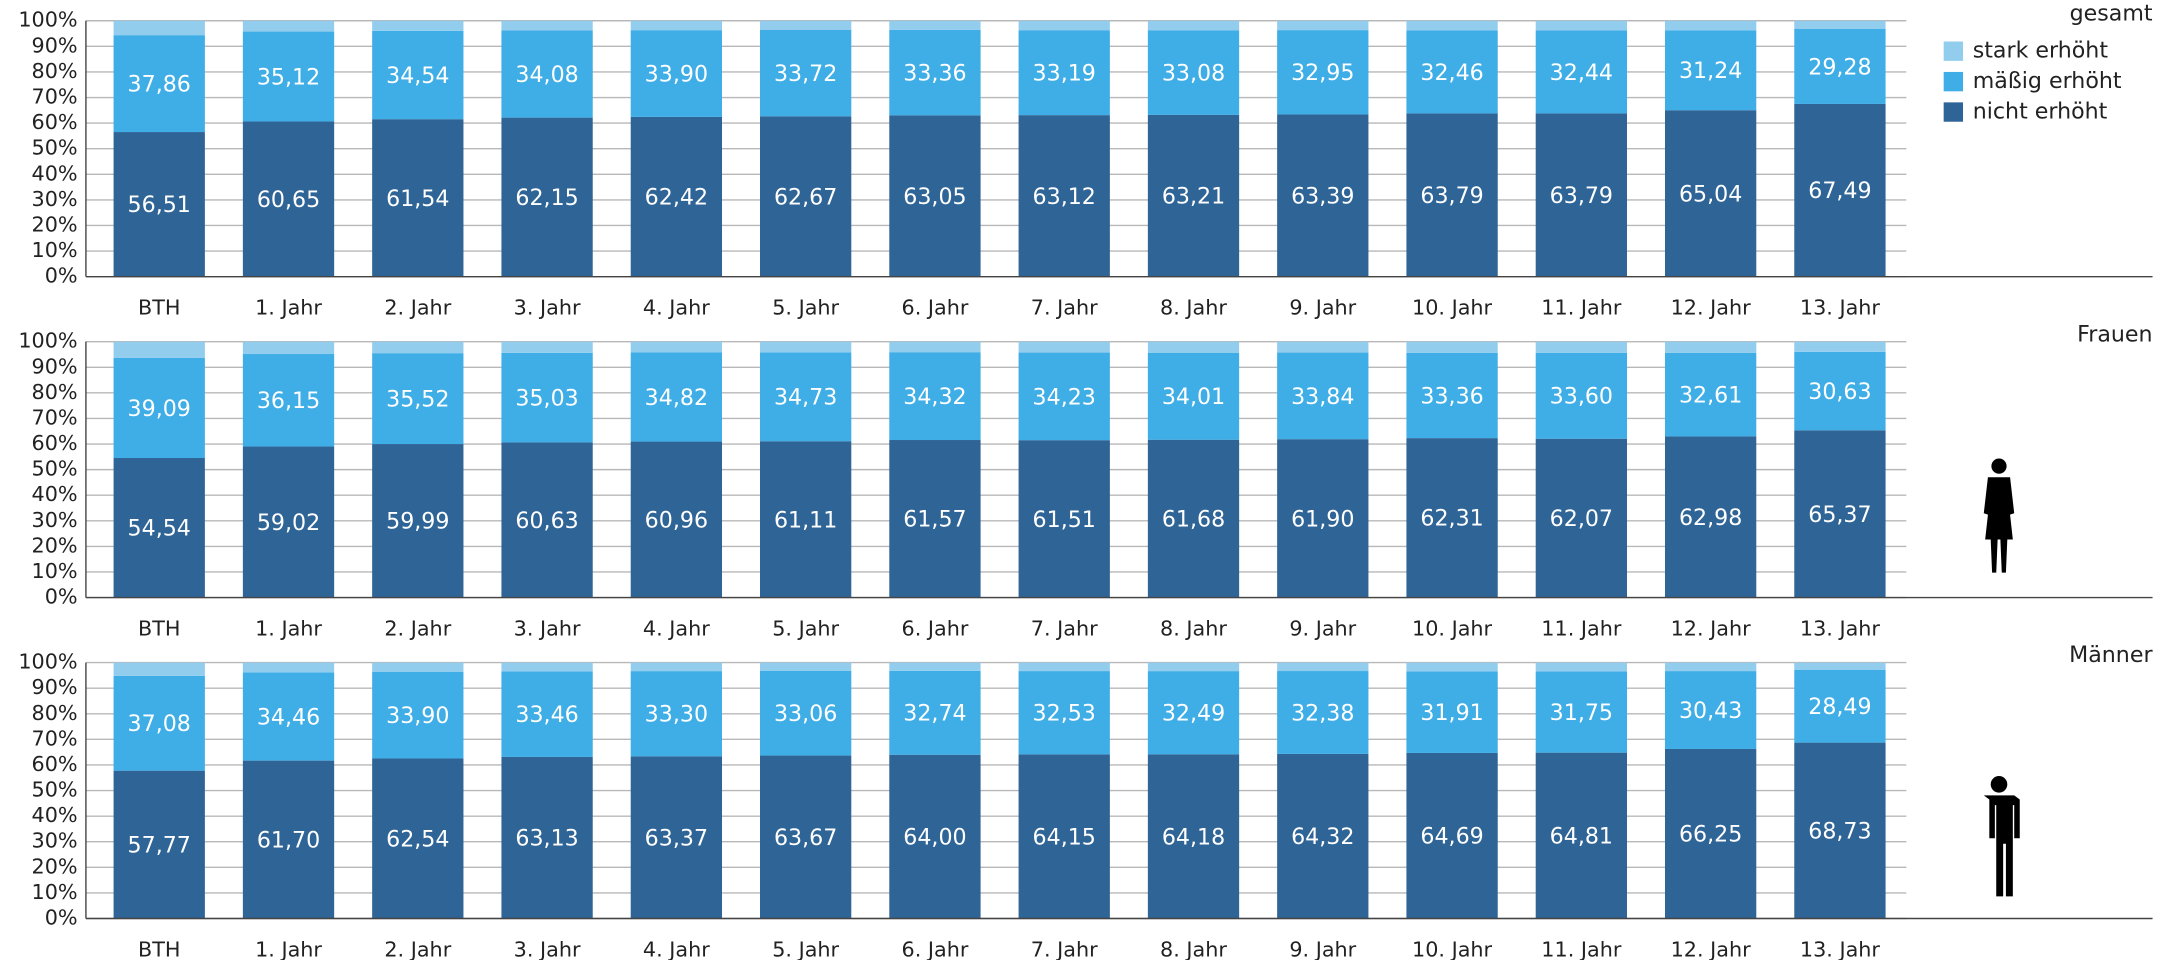 This screenshot has height=960, width=2161. What do you see at coordinates (61, 918) in the screenshot?
I see `y-tick-label: 0%` at bounding box center [61, 918].